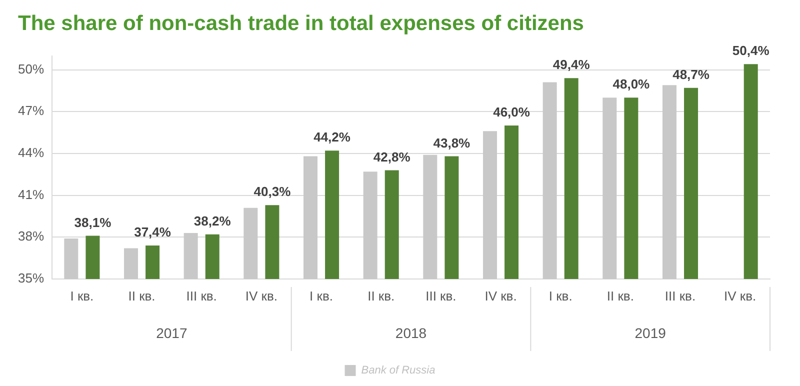  Describe the element at coordinates (213, 220) in the screenshot. I see `data-label: 38,2%` at that location.